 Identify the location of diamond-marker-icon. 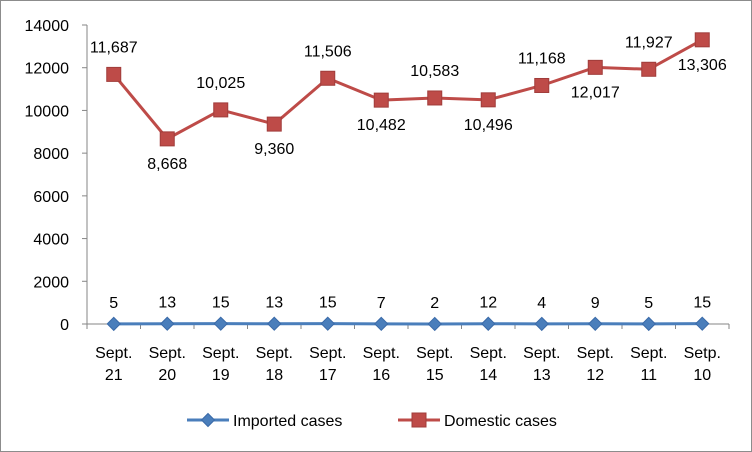
(208, 420).